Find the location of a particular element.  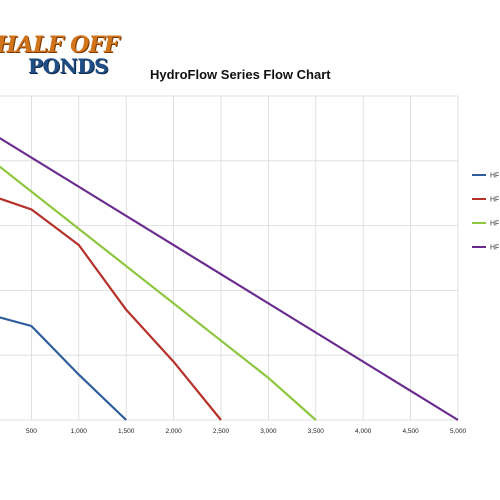

half-off-ponds-logo: HALF OFF PONDS is located at coordinates (60, 58).